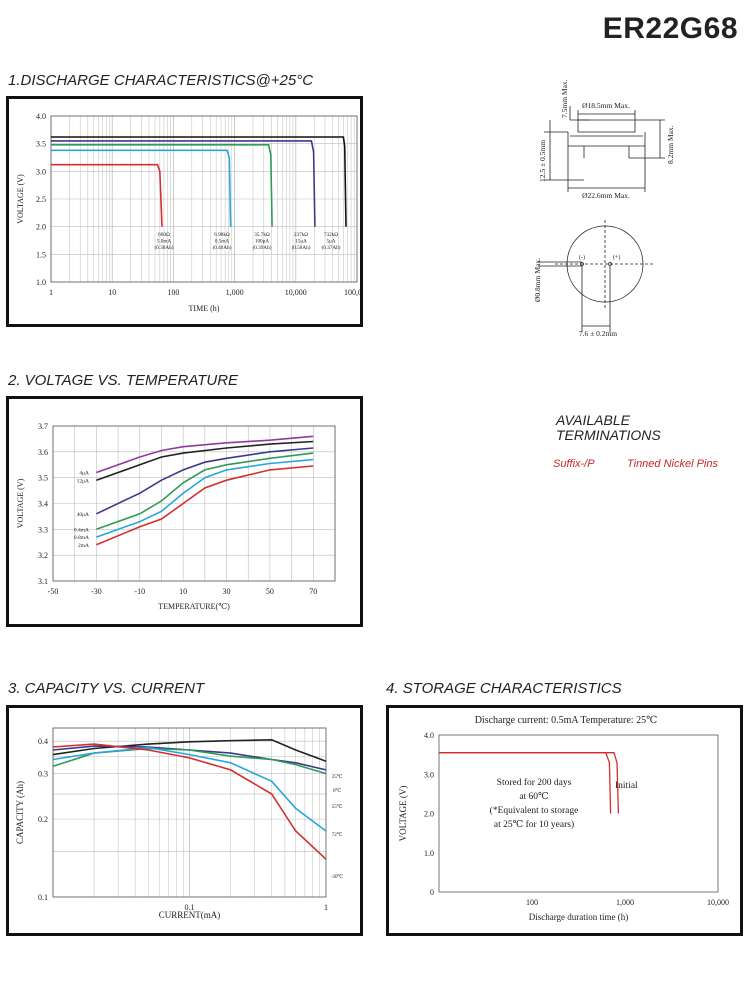  Describe the element at coordinates (542, 161) in the screenshot. I see `dim-mid-height: 12.5 ± 0.5mm` at that location.